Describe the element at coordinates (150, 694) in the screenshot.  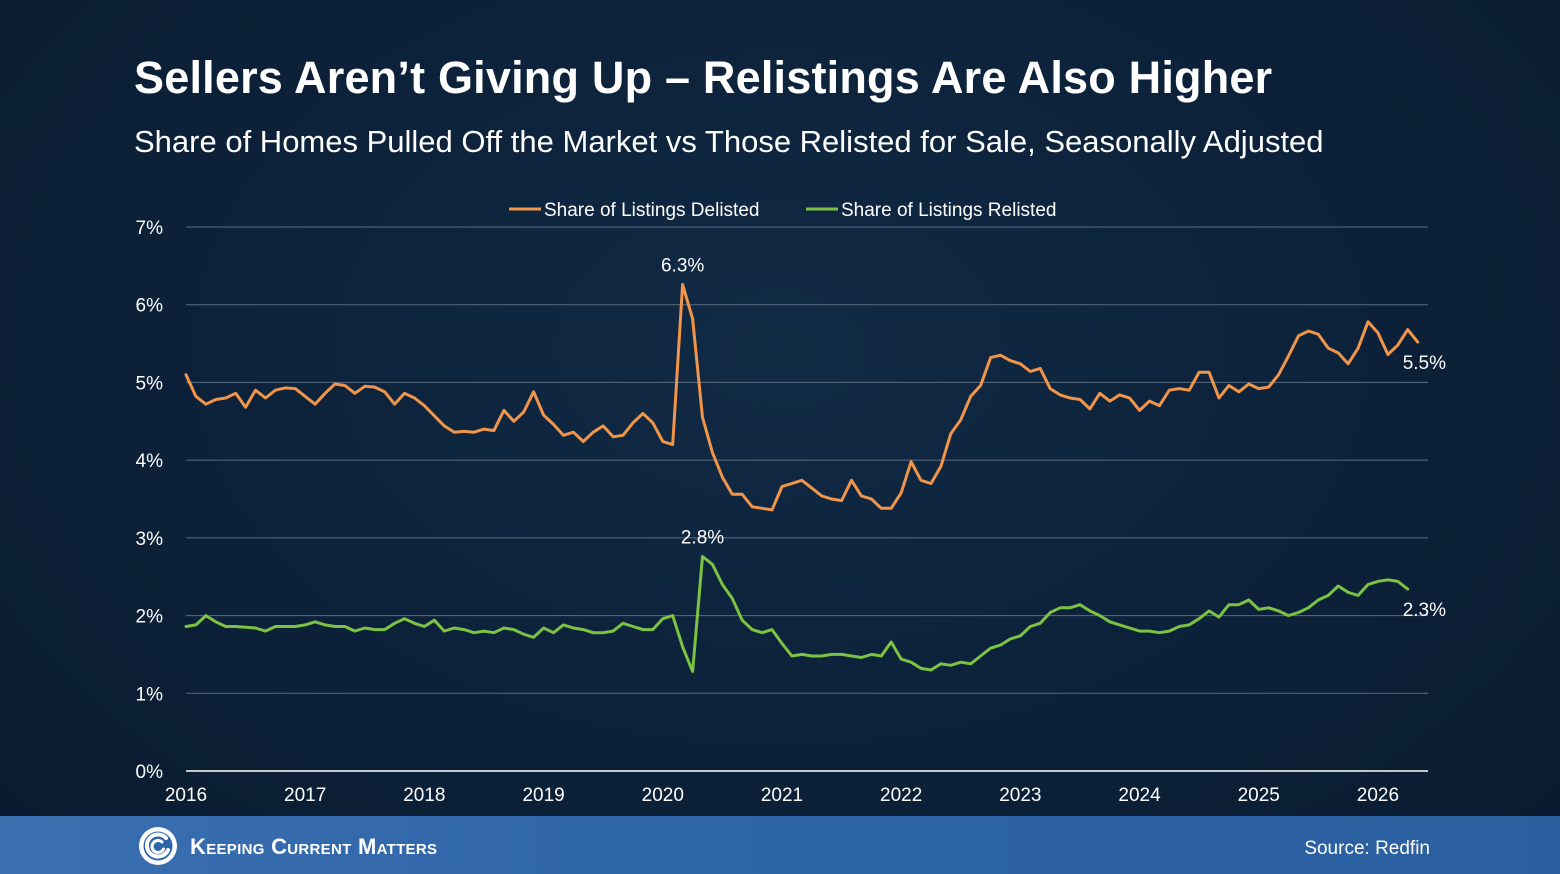
I see `y-tick-label: 1%` at that location.